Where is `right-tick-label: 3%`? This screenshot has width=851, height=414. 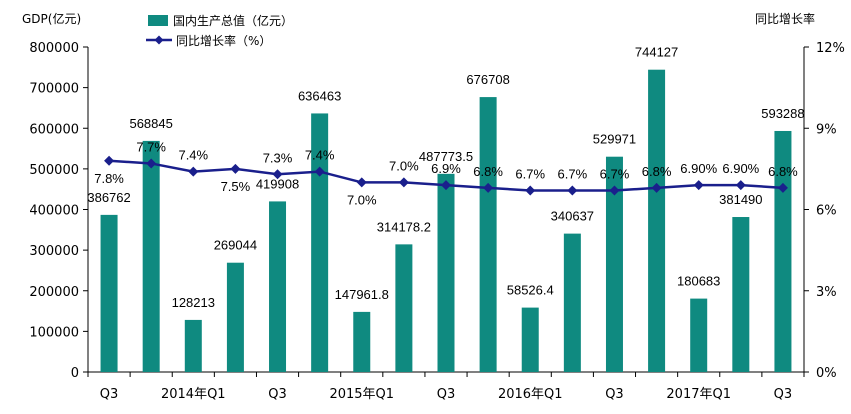 right-tick-label: 3% is located at coordinates (826, 292).